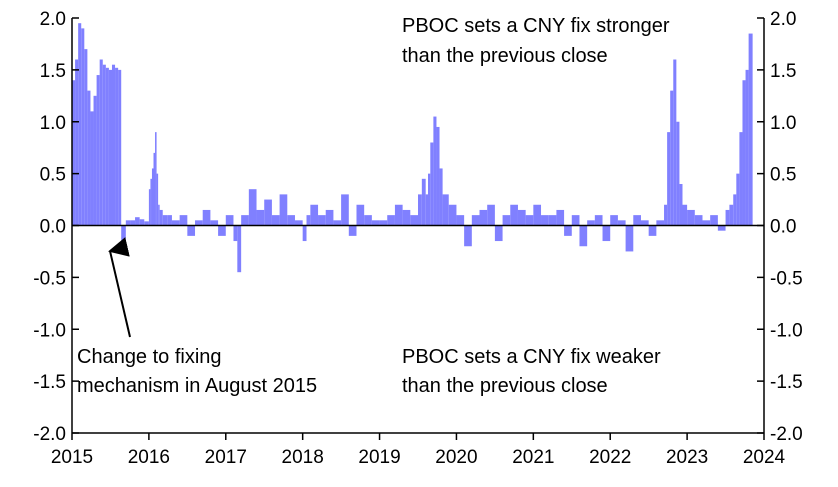 This screenshot has height=487, width=838. Describe the element at coordinates (49, 330) in the screenshot. I see `y-tick-label-left: -1.0` at that location.